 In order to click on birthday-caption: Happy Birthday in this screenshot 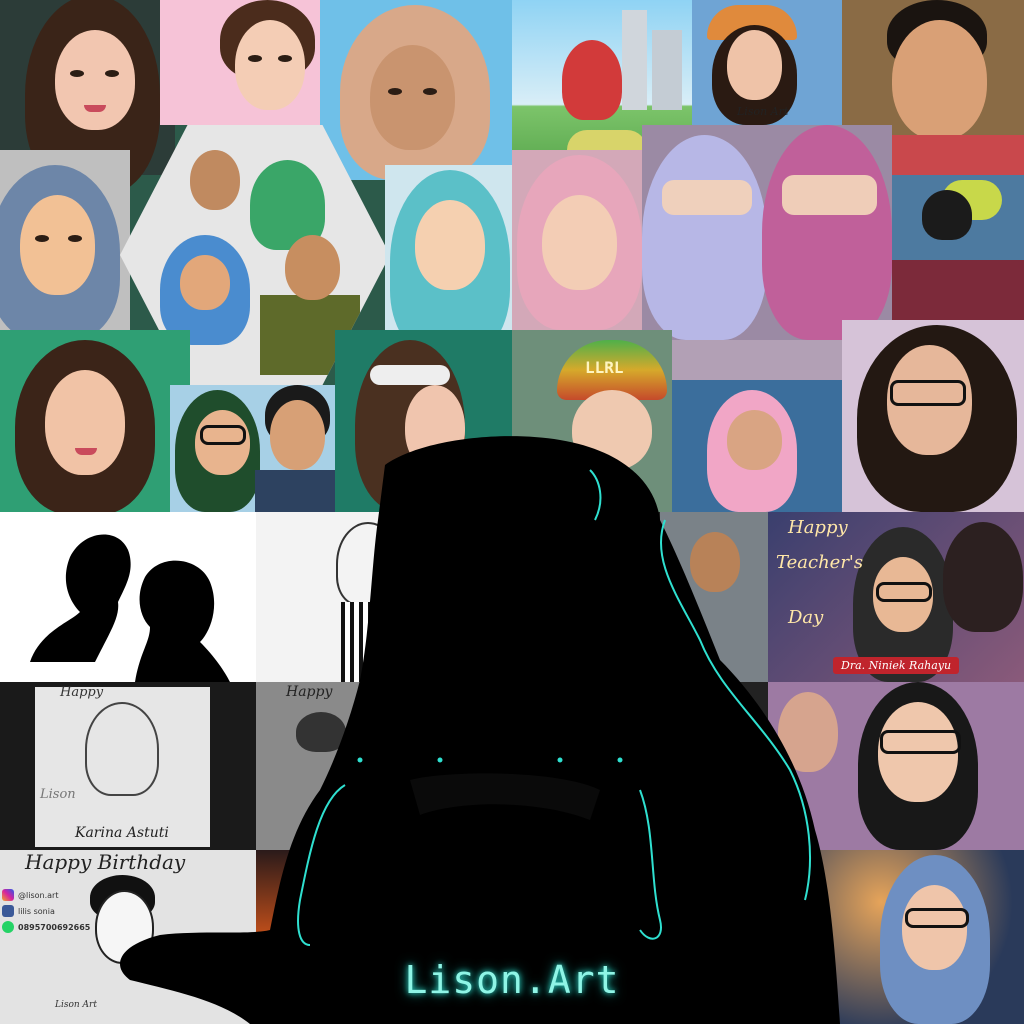, I will do `click(105, 862)`.